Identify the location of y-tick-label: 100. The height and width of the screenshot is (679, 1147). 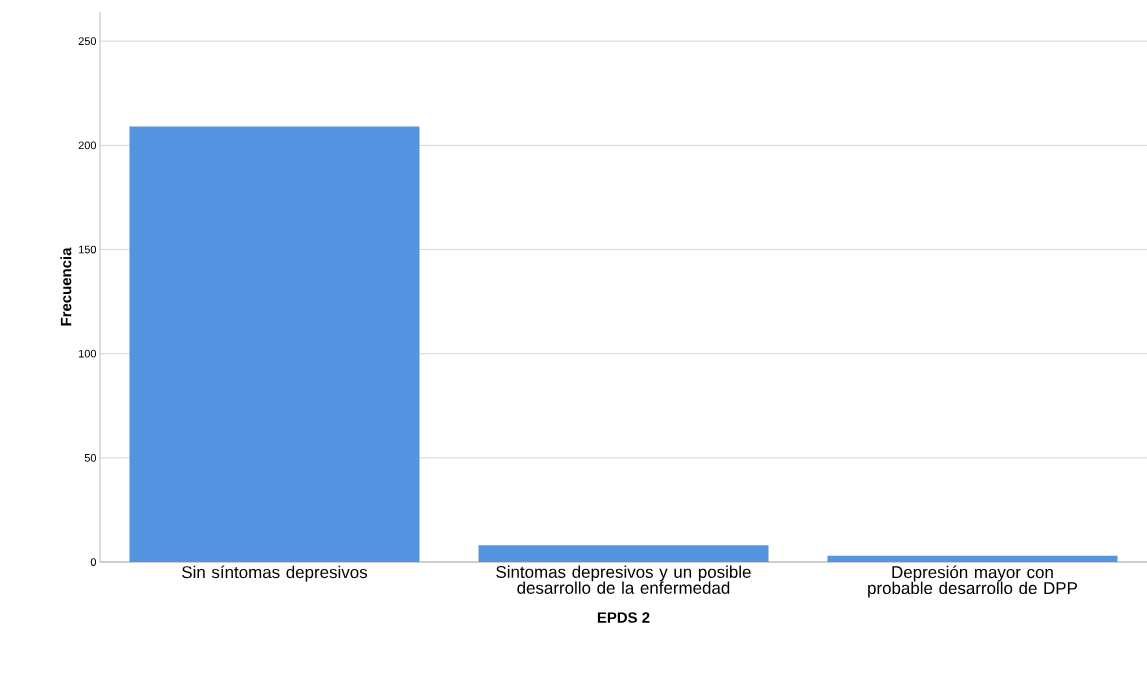
(88, 353).